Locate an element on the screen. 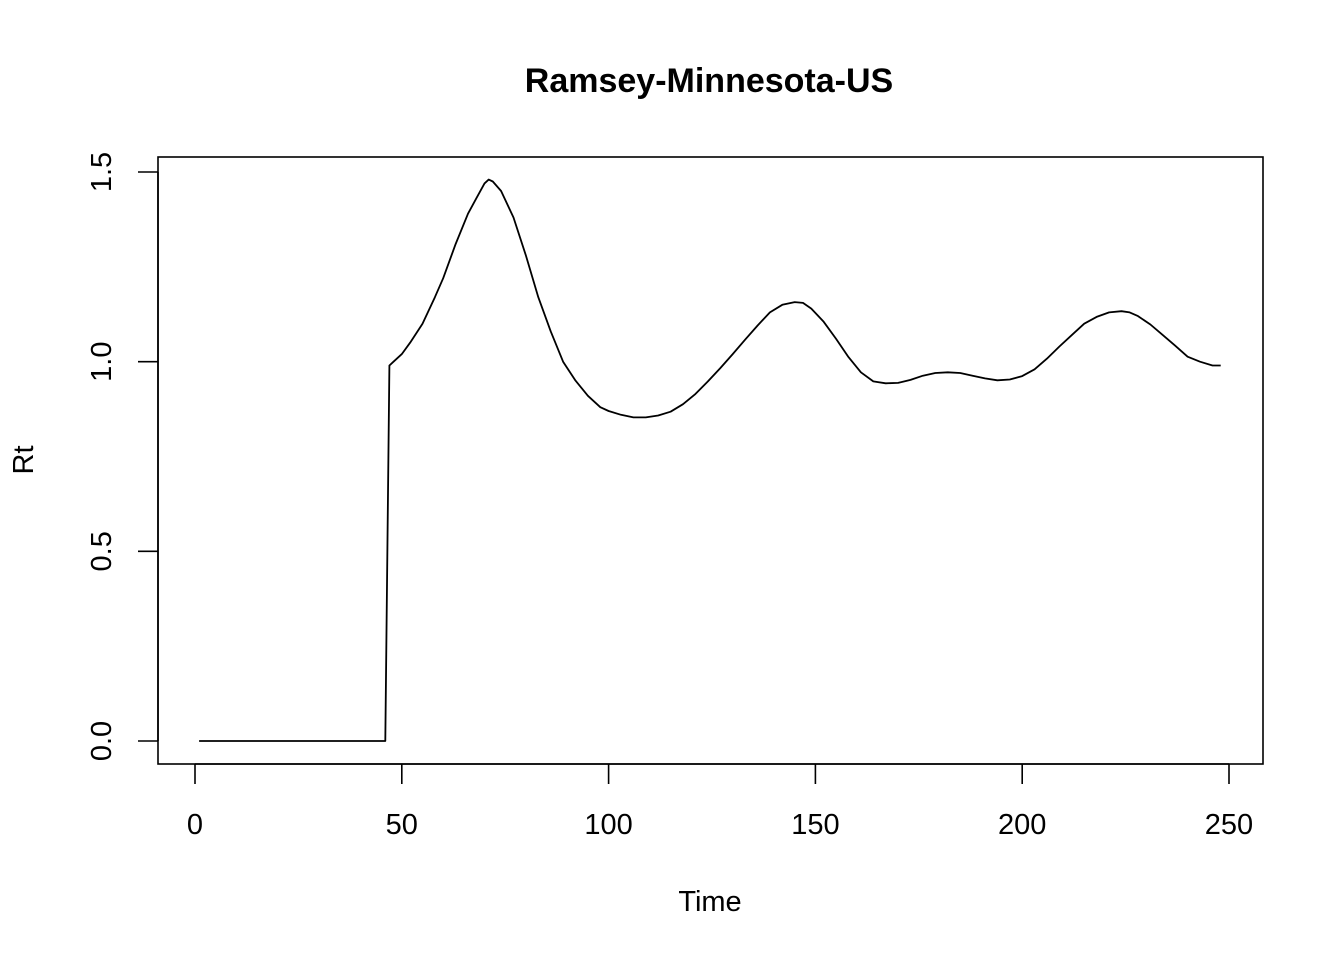 Image resolution: width=1344 pixels, height=960 pixels. x-tick-label: 150 is located at coordinates (815, 825).